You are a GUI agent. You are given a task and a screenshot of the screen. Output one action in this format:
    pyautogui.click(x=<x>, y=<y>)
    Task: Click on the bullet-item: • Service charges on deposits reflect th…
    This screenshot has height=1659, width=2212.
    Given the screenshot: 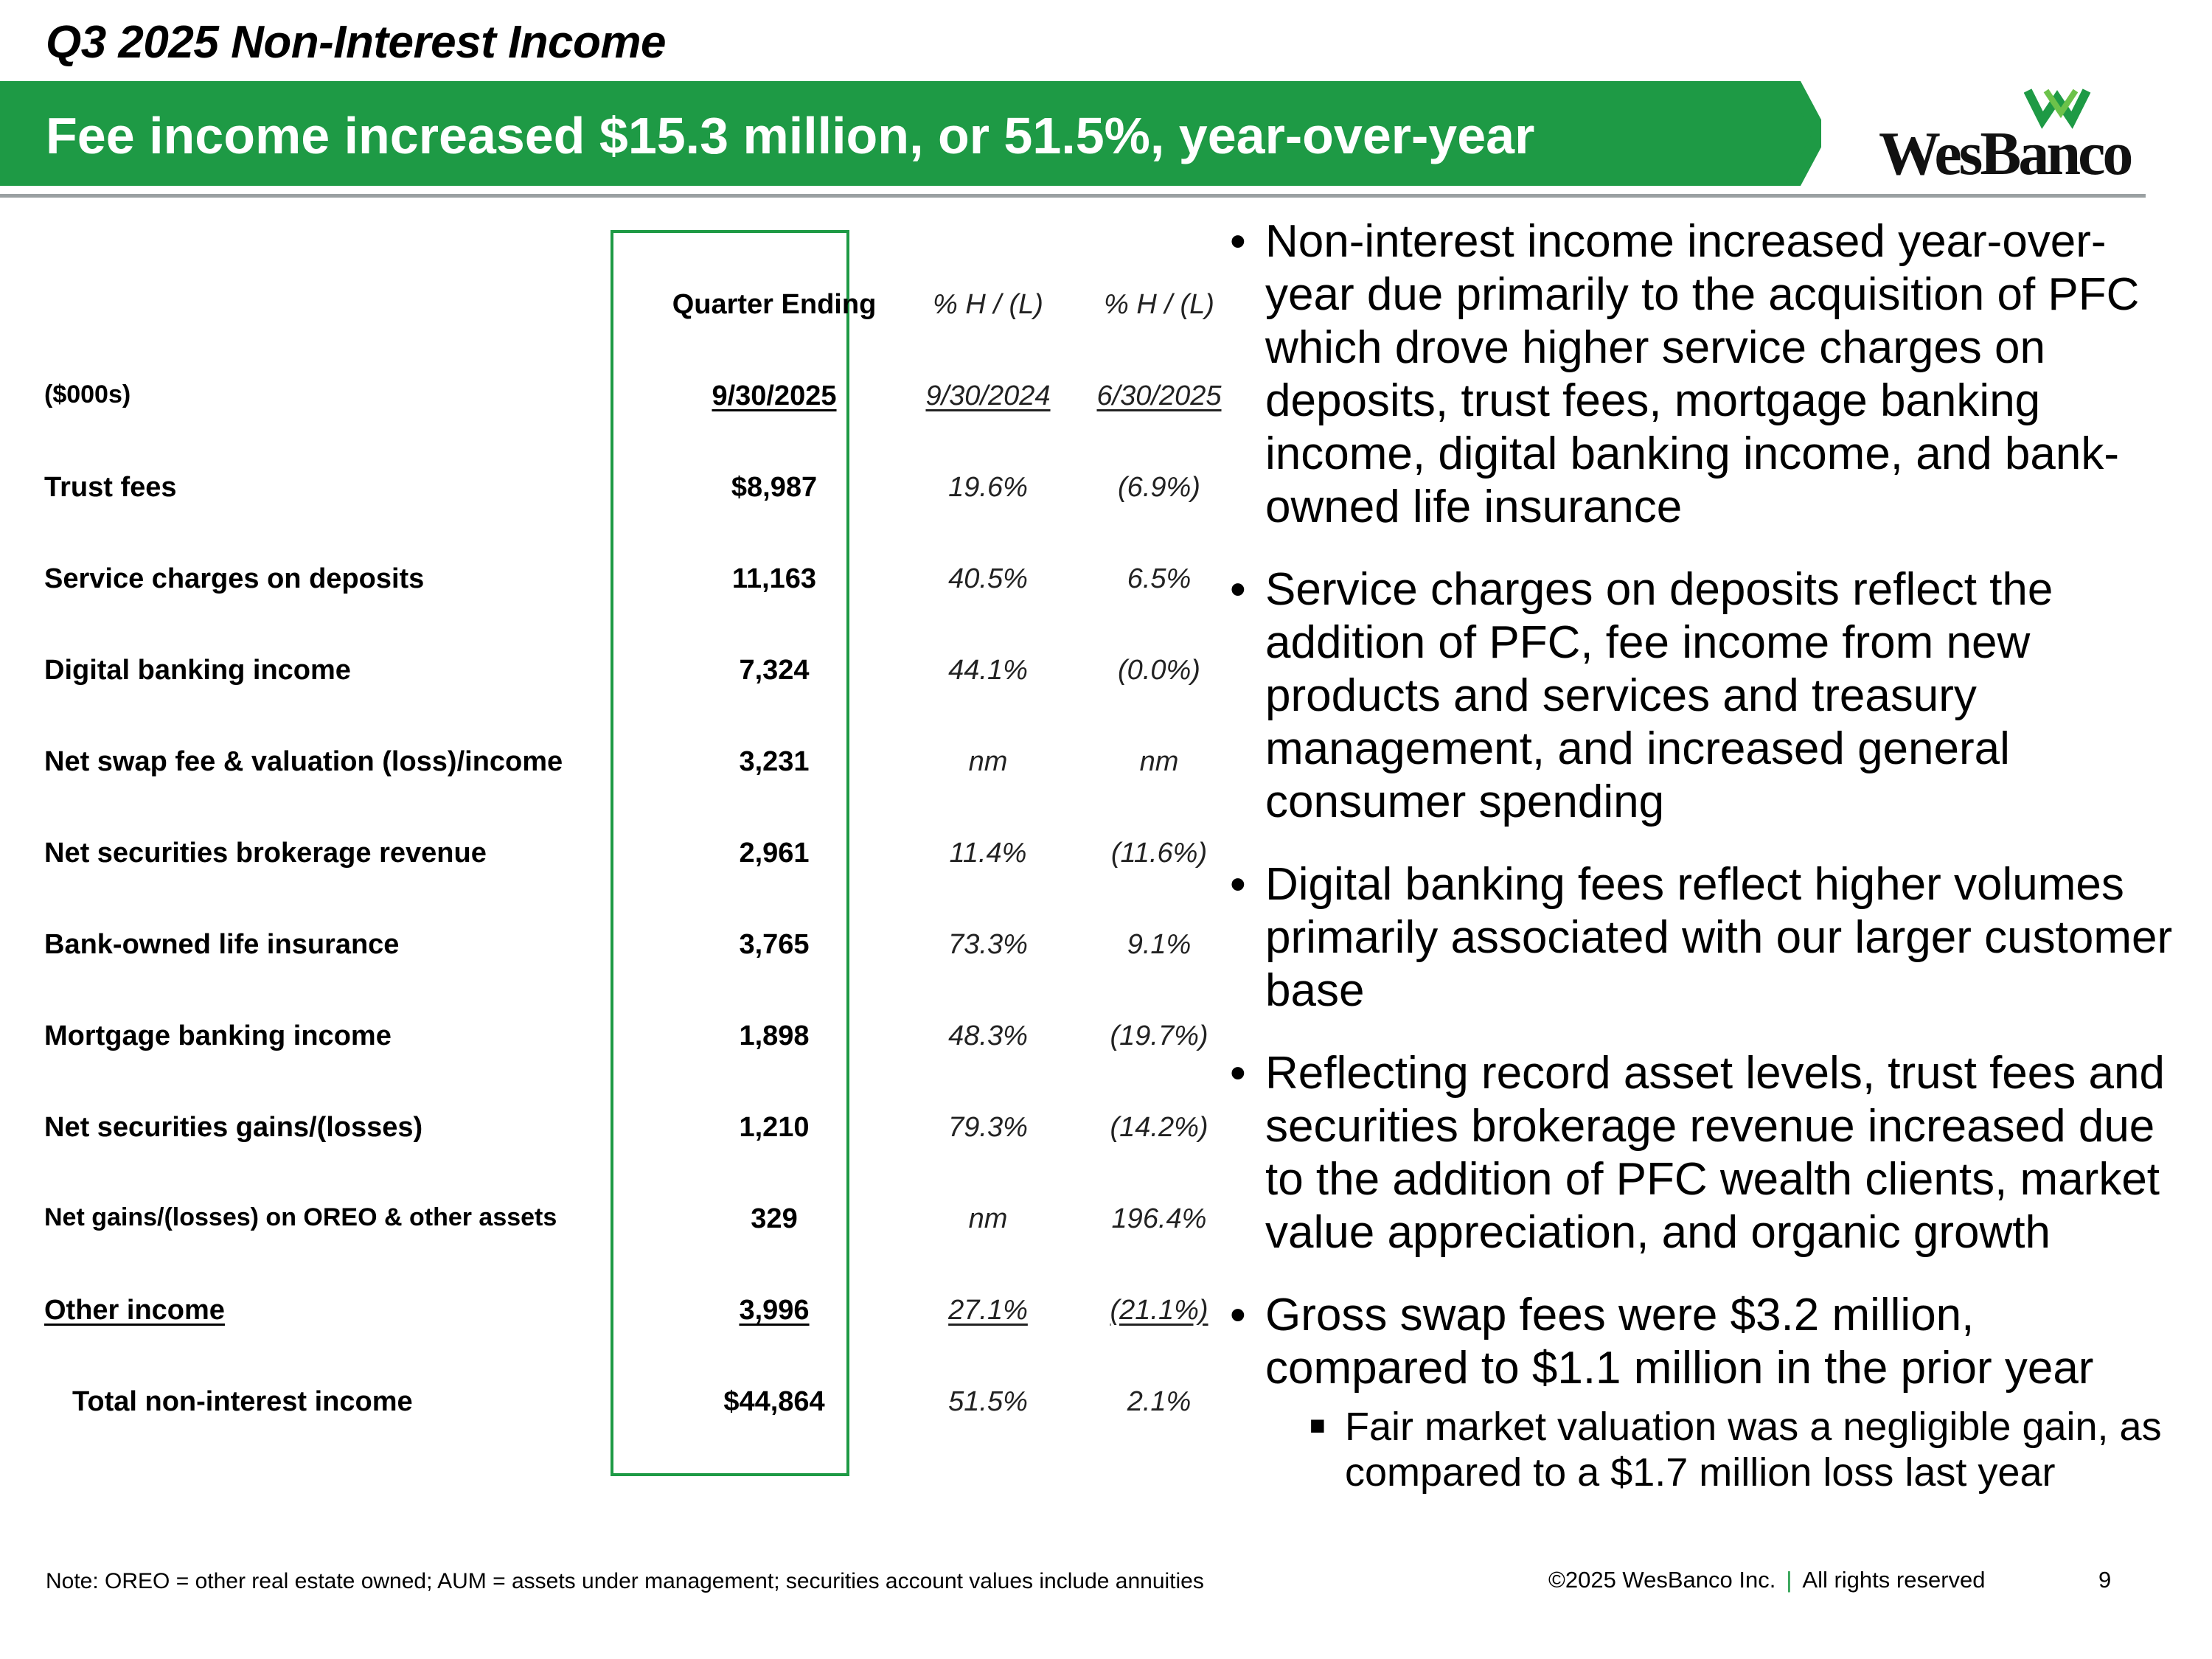 What is the action you would take?
    pyautogui.click(x=1709, y=696)
    